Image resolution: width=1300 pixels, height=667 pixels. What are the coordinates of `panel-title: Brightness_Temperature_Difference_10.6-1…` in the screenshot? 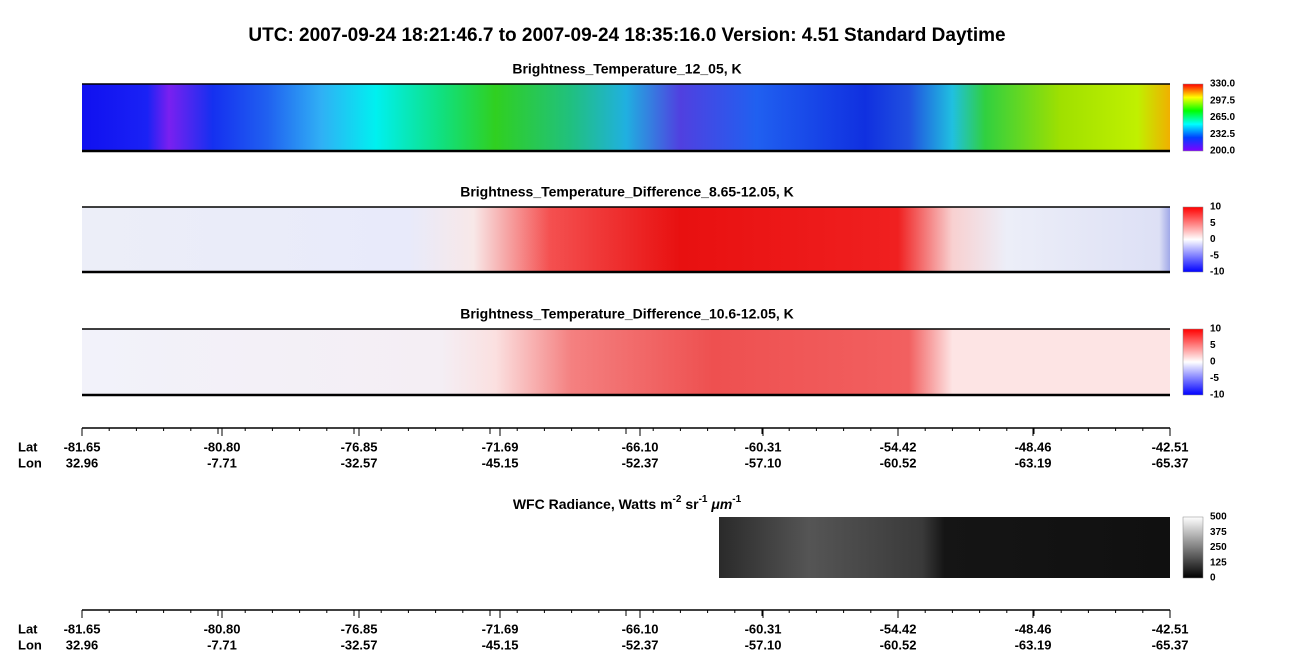 It's located at (627, 314).